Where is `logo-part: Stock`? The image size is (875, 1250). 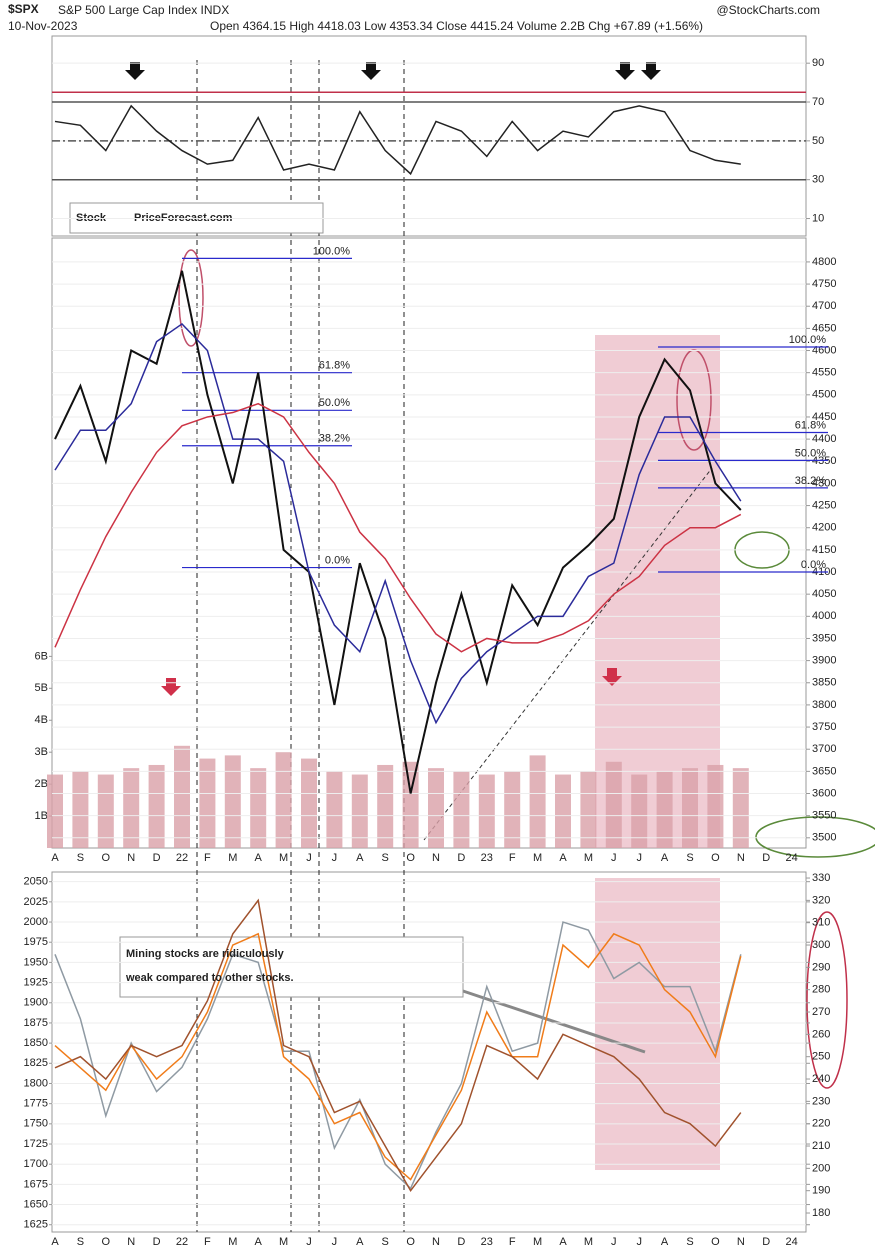
logo-part: Stock is located at coordinates (91, 218).